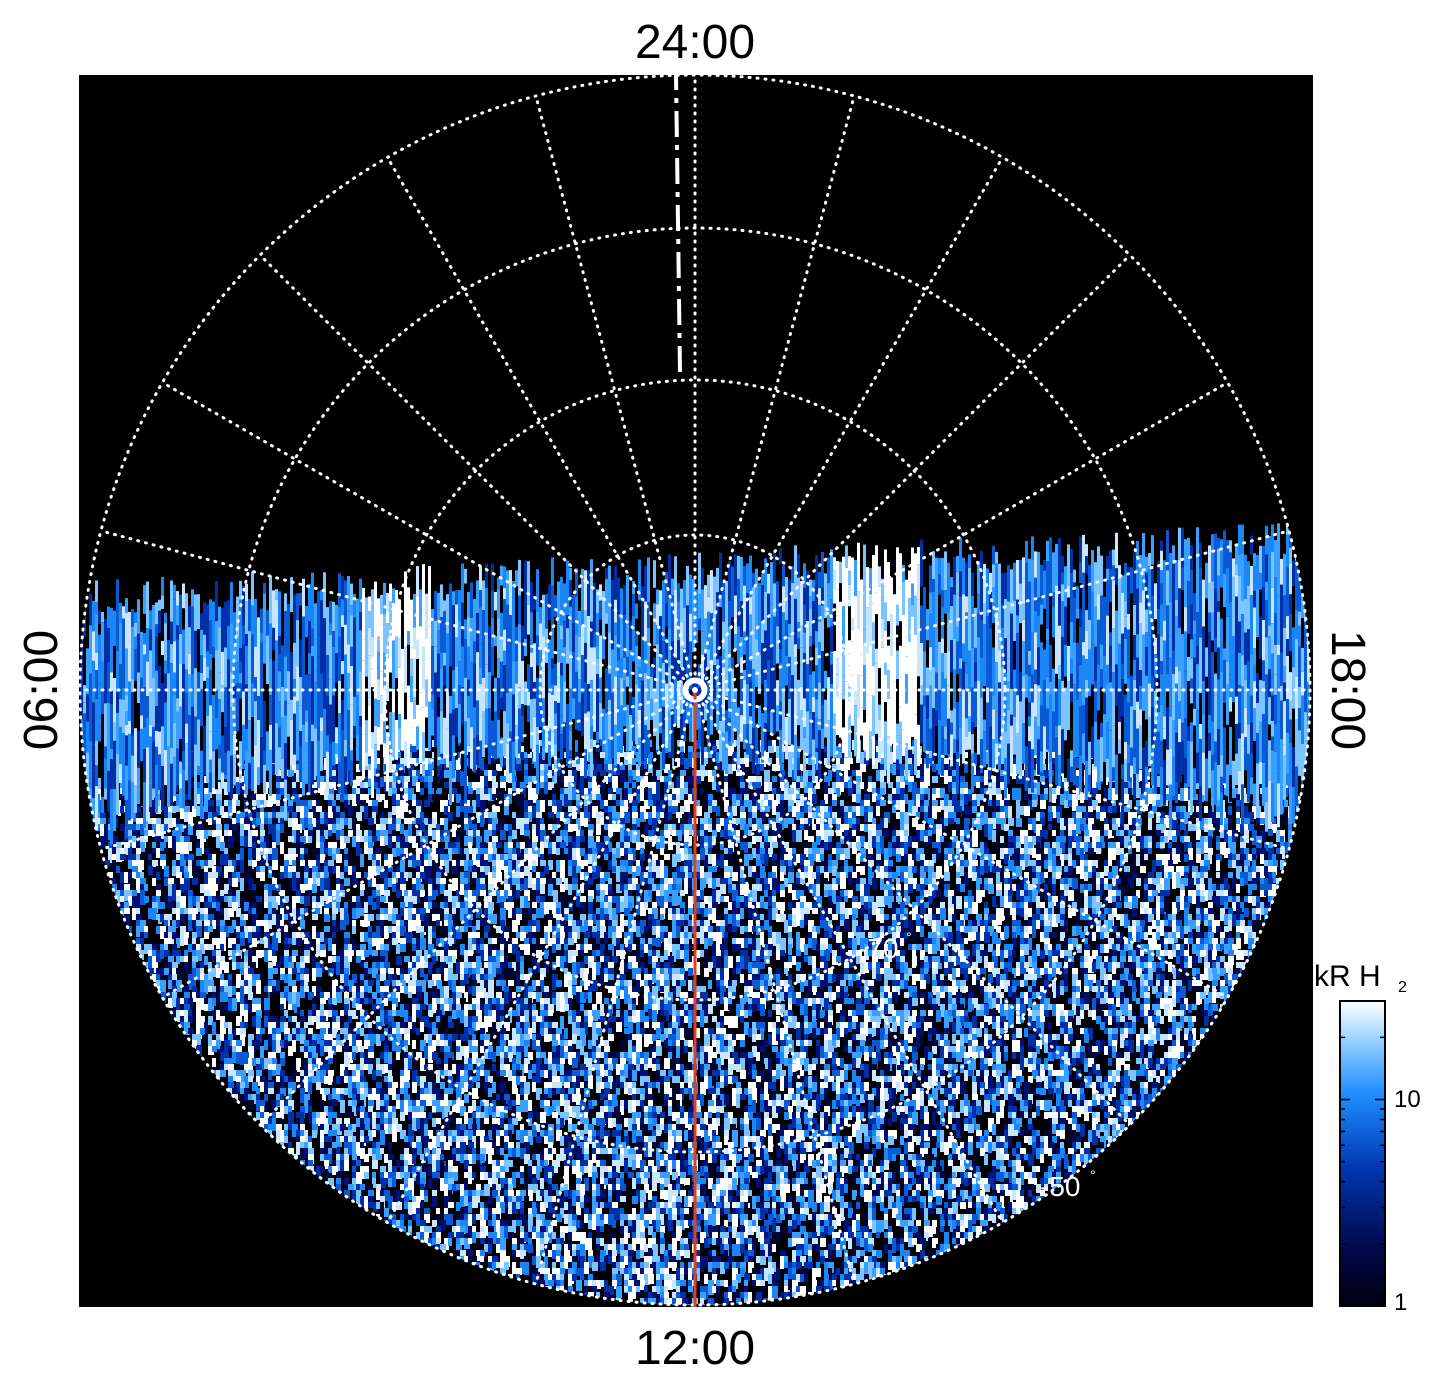  What do you see at coordinates (885, 946) in the screenshot?
I see `latitude-label-70: -70 °` at bounding box center [885, 946].